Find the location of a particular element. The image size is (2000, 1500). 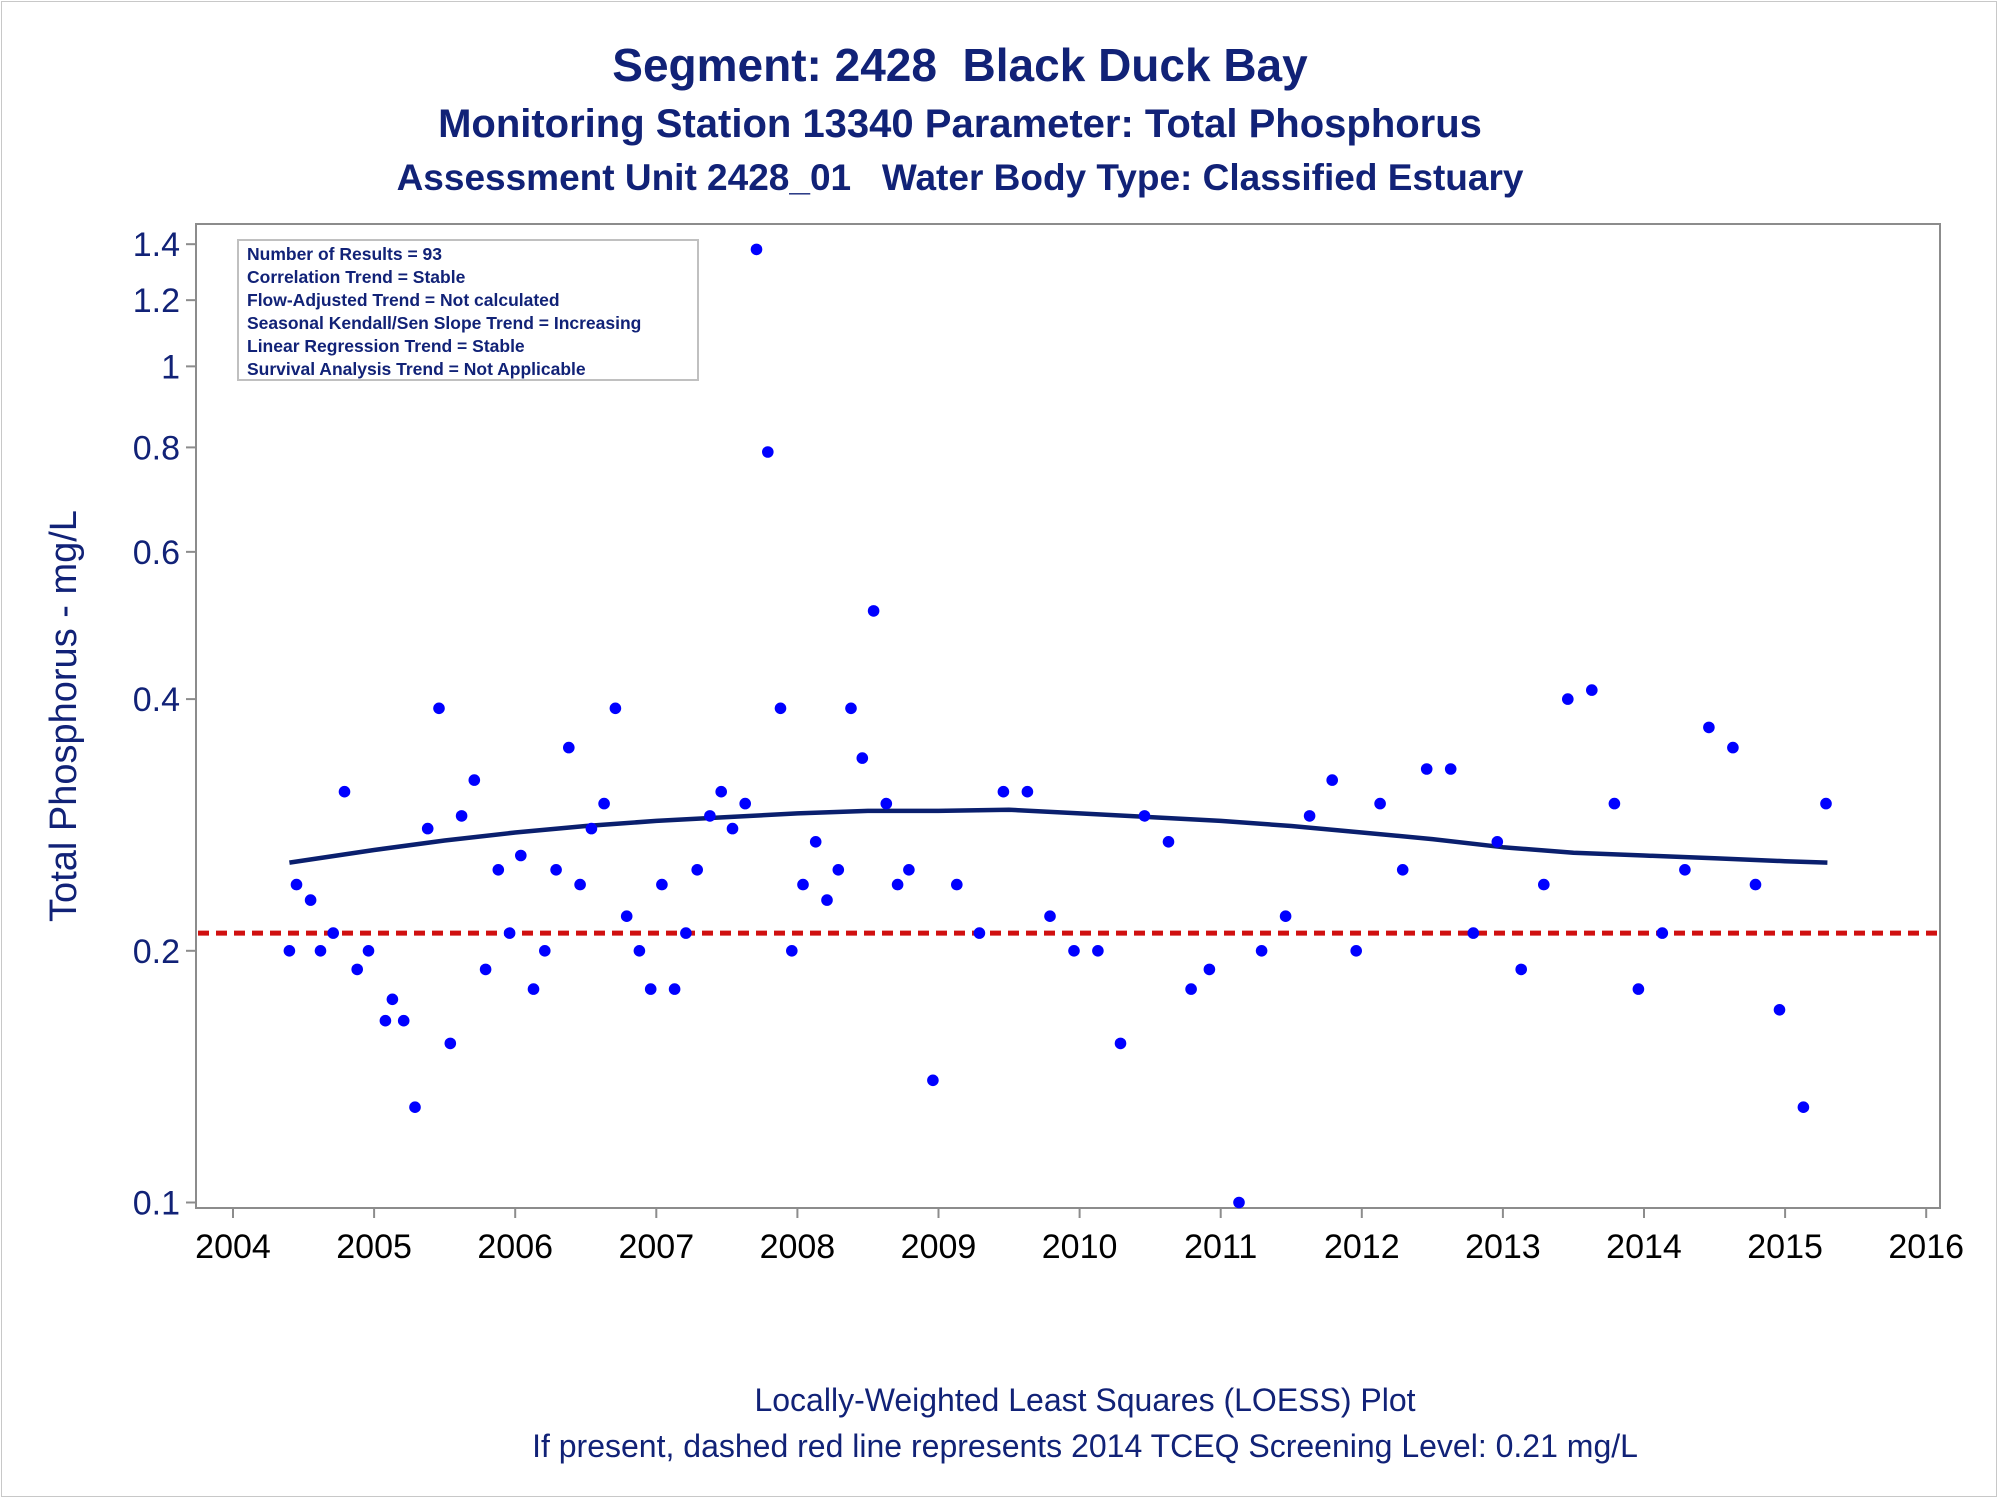

y-tick-label: 0.1 is located at coordinates (156, 1204).